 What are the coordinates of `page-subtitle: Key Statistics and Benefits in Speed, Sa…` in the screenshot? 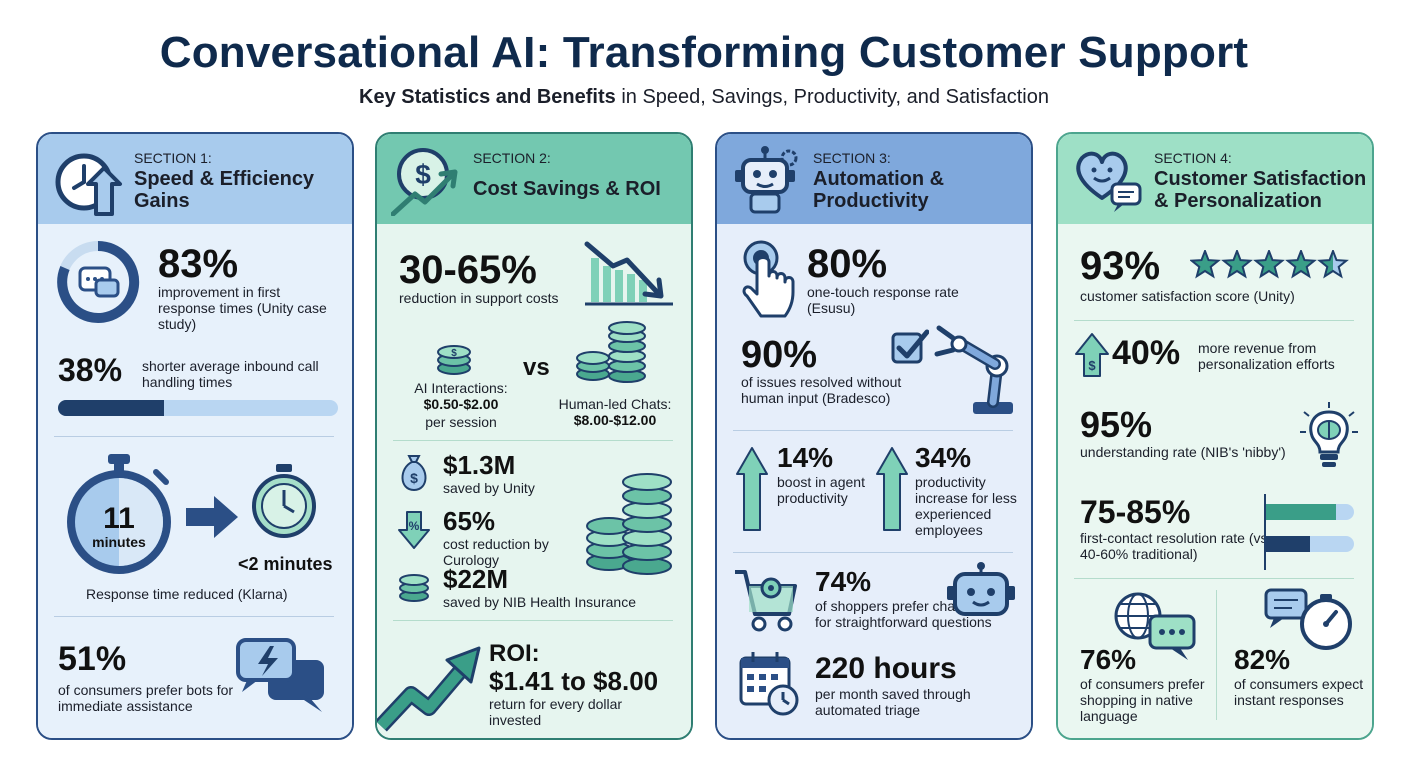 It's located at (704, 97).